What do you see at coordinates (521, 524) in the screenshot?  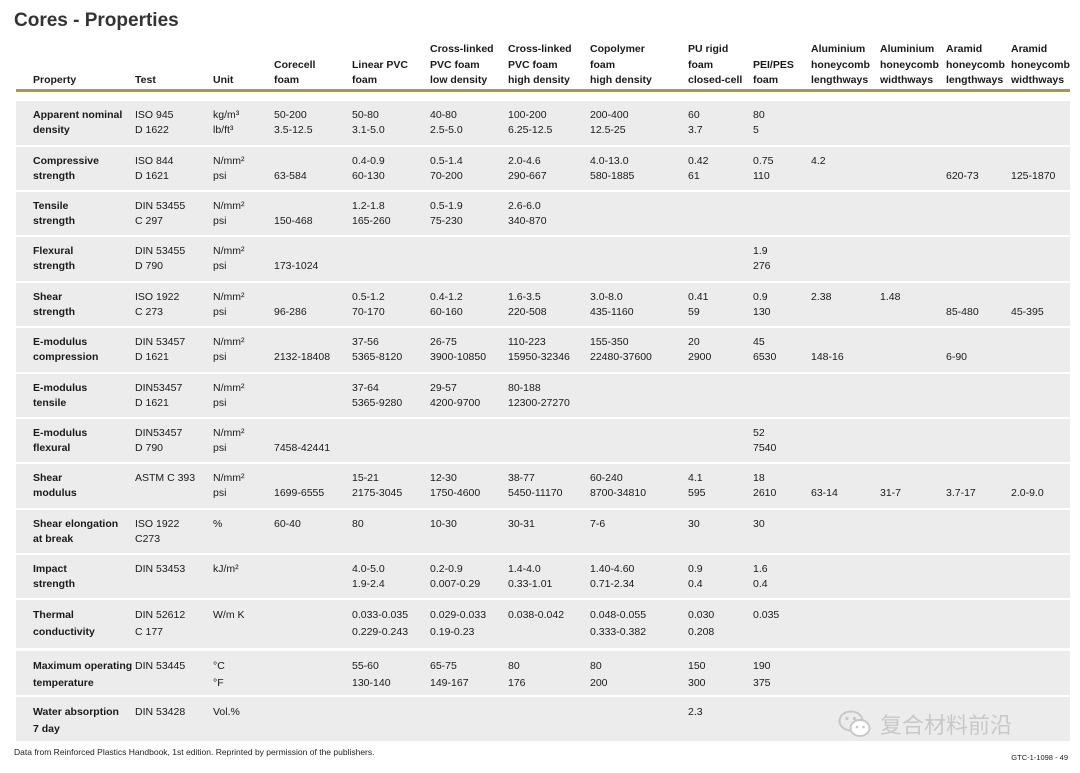 I see `cell-xl-pvc-high: 30-31` at bounding box center [521, 524].